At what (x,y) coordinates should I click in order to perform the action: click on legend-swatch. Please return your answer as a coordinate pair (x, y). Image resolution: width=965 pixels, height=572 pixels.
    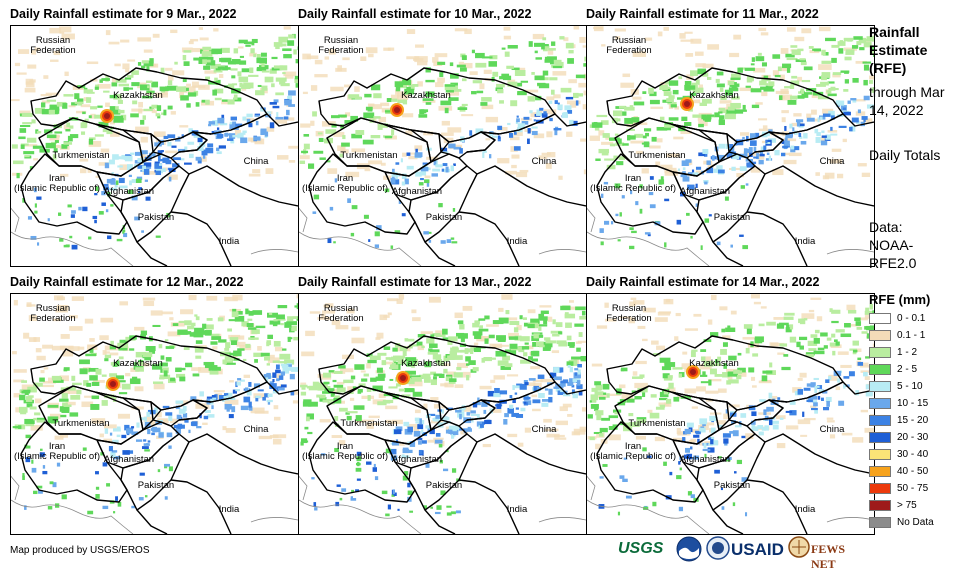
    Looking at the image, I should click on (880, 488).